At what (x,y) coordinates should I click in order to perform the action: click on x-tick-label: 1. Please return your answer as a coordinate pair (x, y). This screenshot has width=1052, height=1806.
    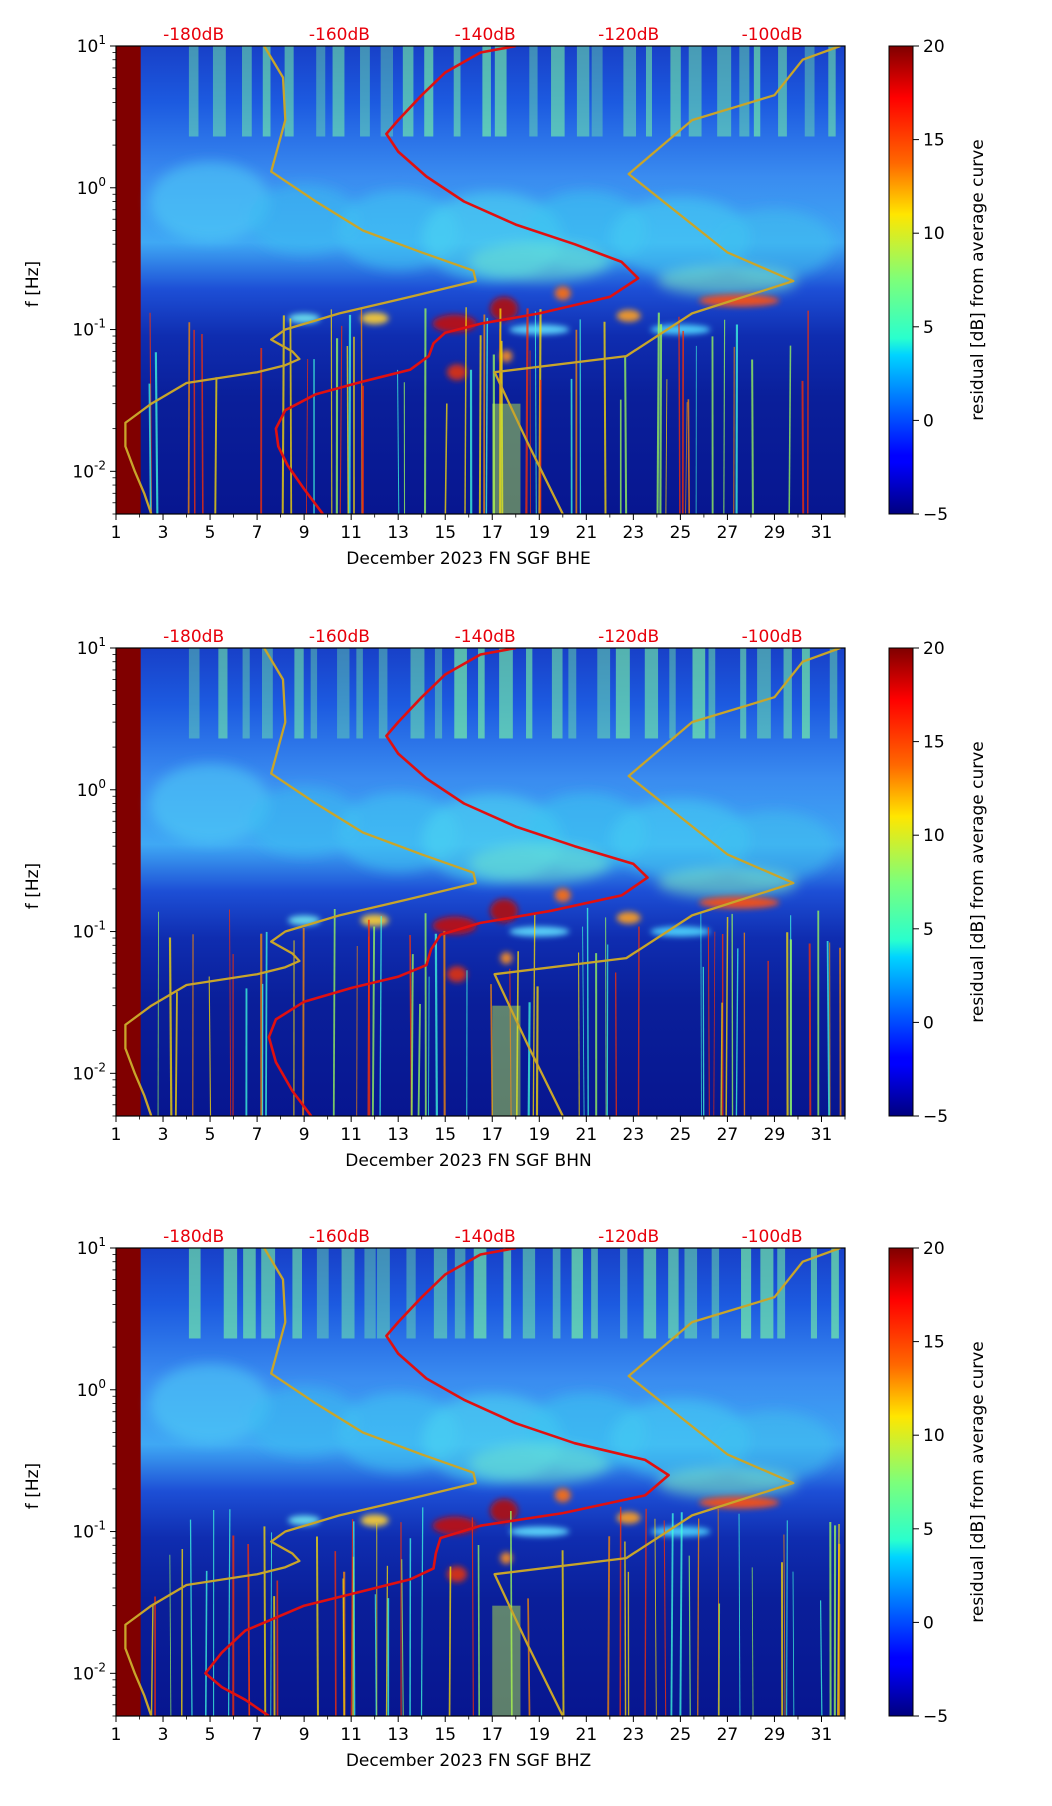
    Looking at the image, I should click on (116, 533).